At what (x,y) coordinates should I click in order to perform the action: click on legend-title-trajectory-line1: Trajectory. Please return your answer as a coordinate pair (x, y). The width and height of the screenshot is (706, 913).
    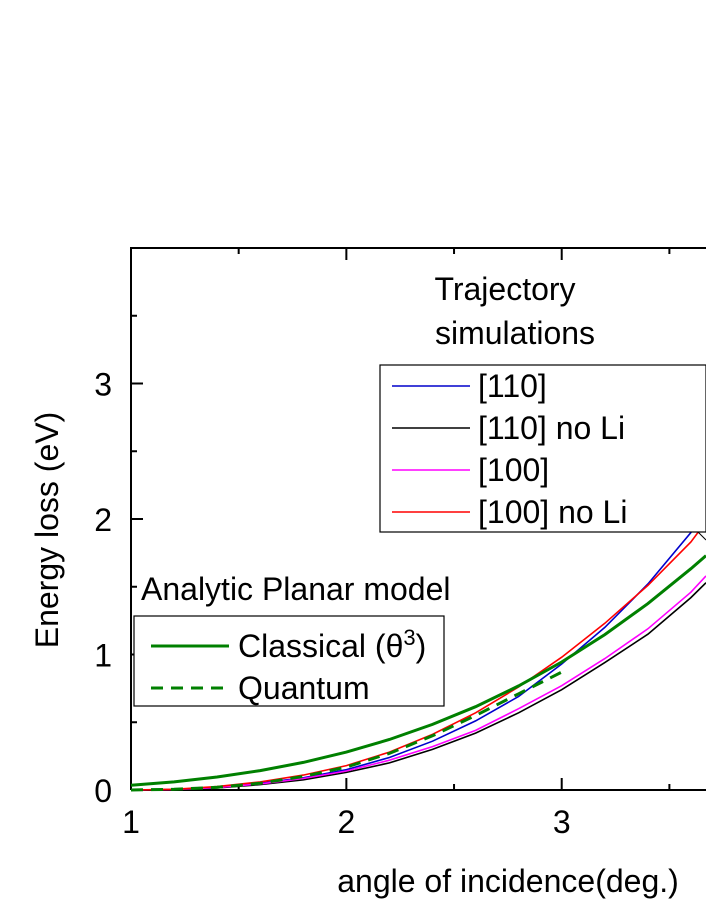
    Looking at the image, I should click on (504, 289).